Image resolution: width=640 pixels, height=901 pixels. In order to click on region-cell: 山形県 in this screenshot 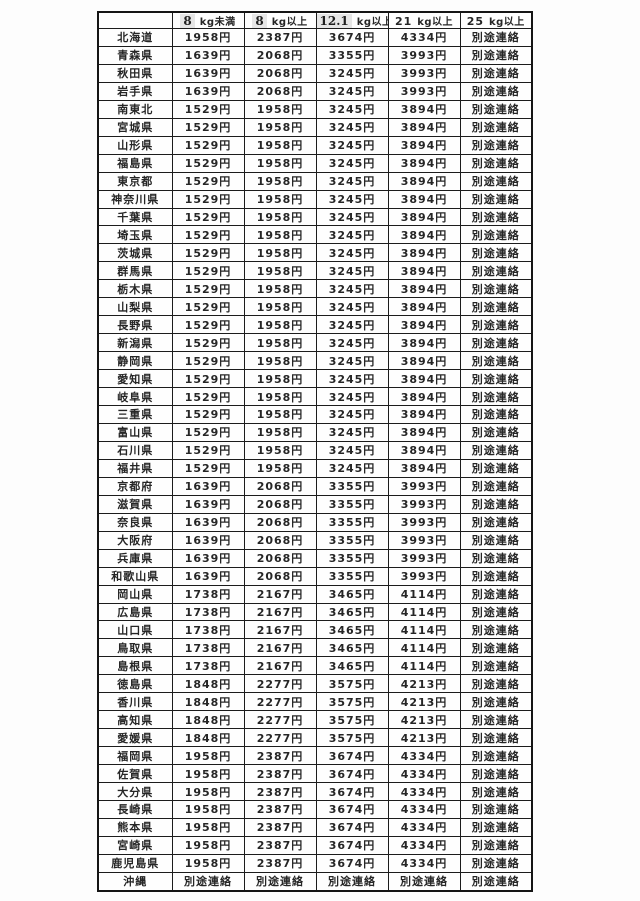, I will do `click(135, 145)`.